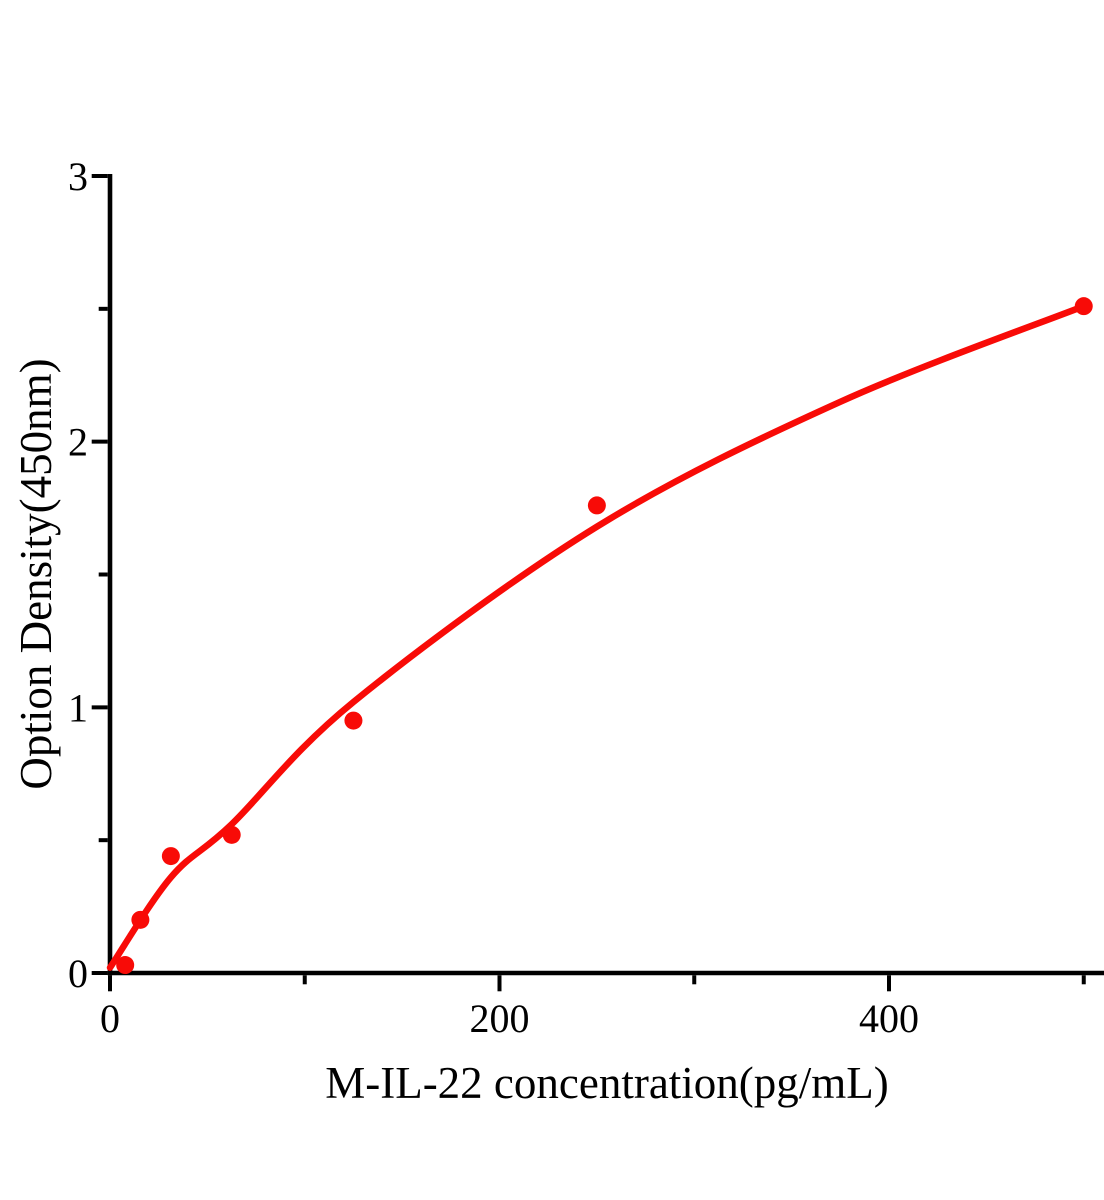 Image resolution: width=1104 pixels, height=1200 pixels. I want to click on y-tick-label: 3, so click(78, 176).